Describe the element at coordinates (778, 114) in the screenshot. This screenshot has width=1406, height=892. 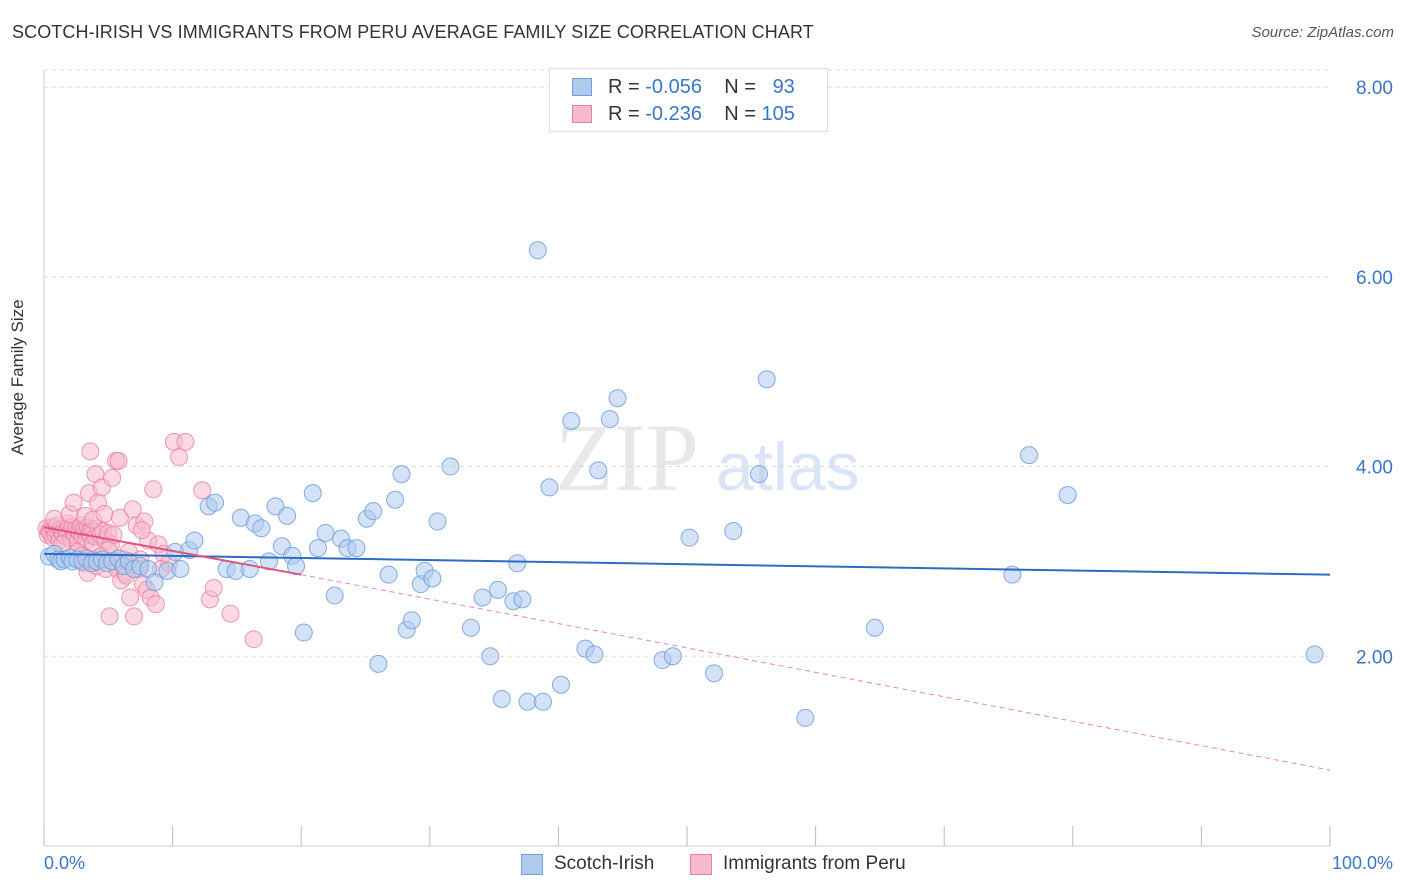
I see `legend-n-value: 105` at that location.